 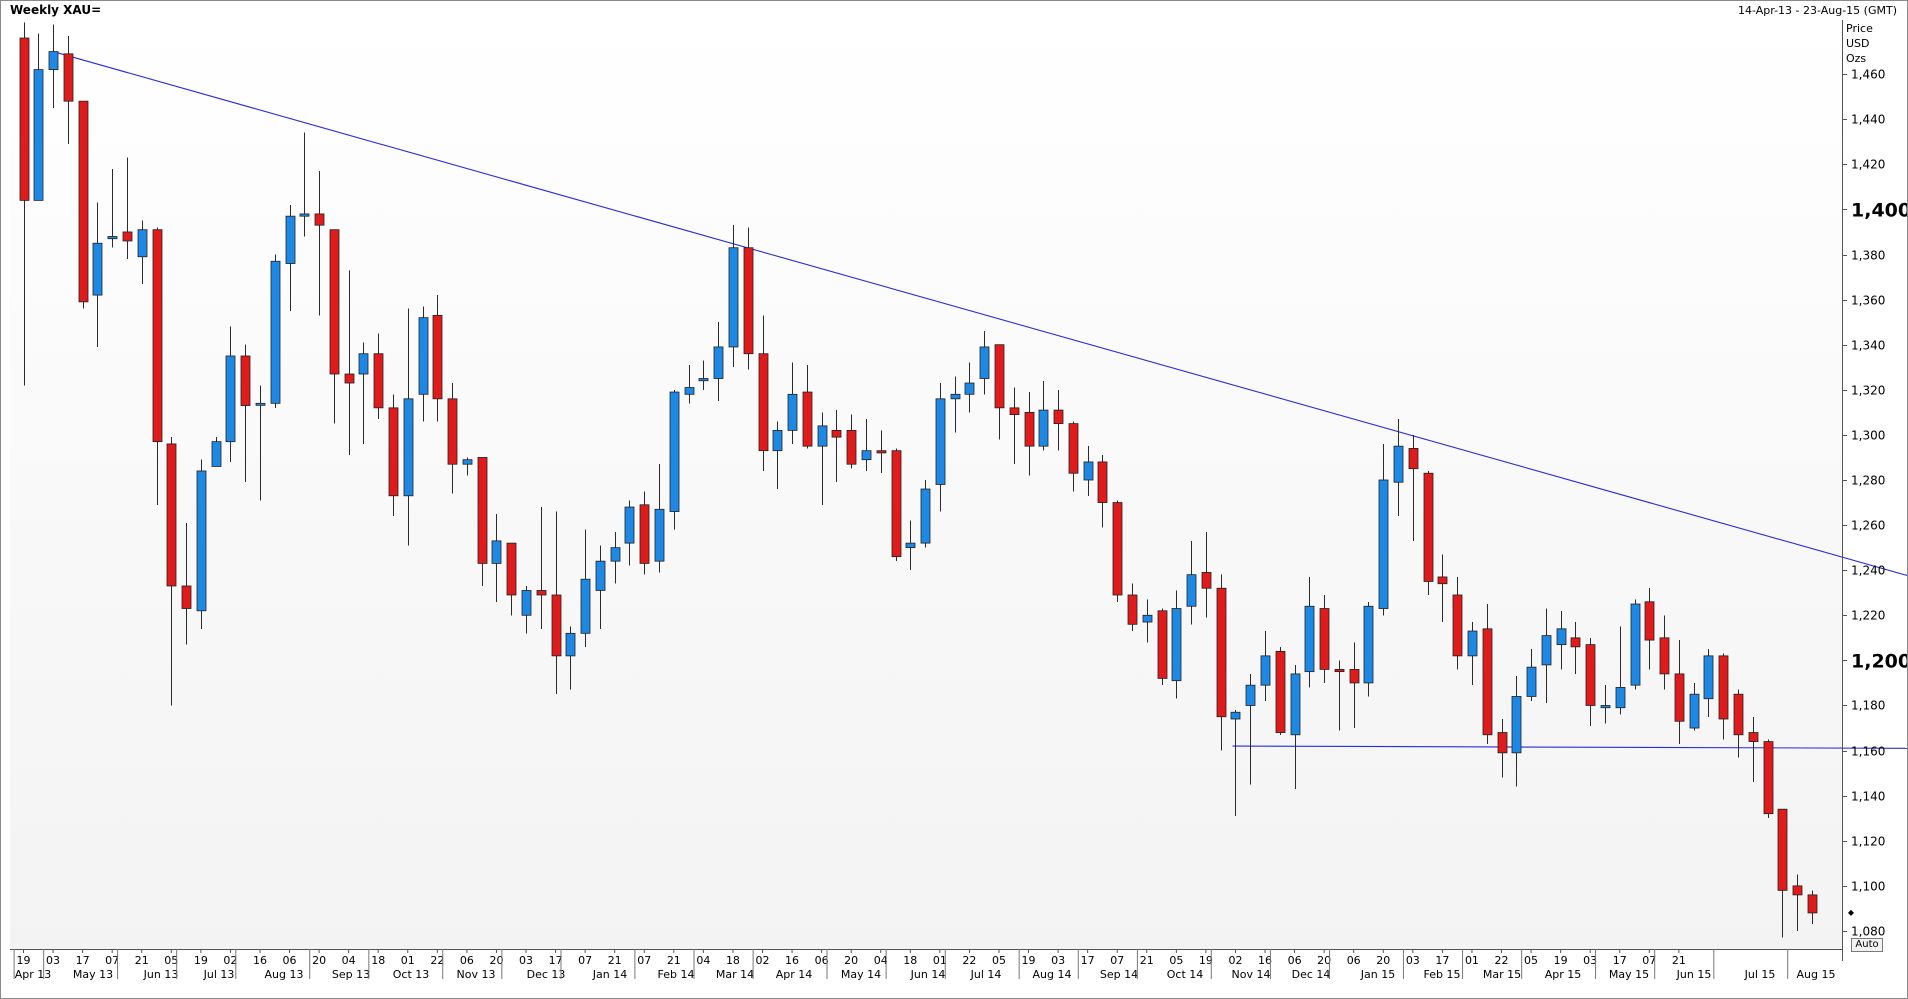 What do you see at coordinates (556, 960) in the screenshot?
I see `x-day-label: 17` at bounding box center [556, 960].